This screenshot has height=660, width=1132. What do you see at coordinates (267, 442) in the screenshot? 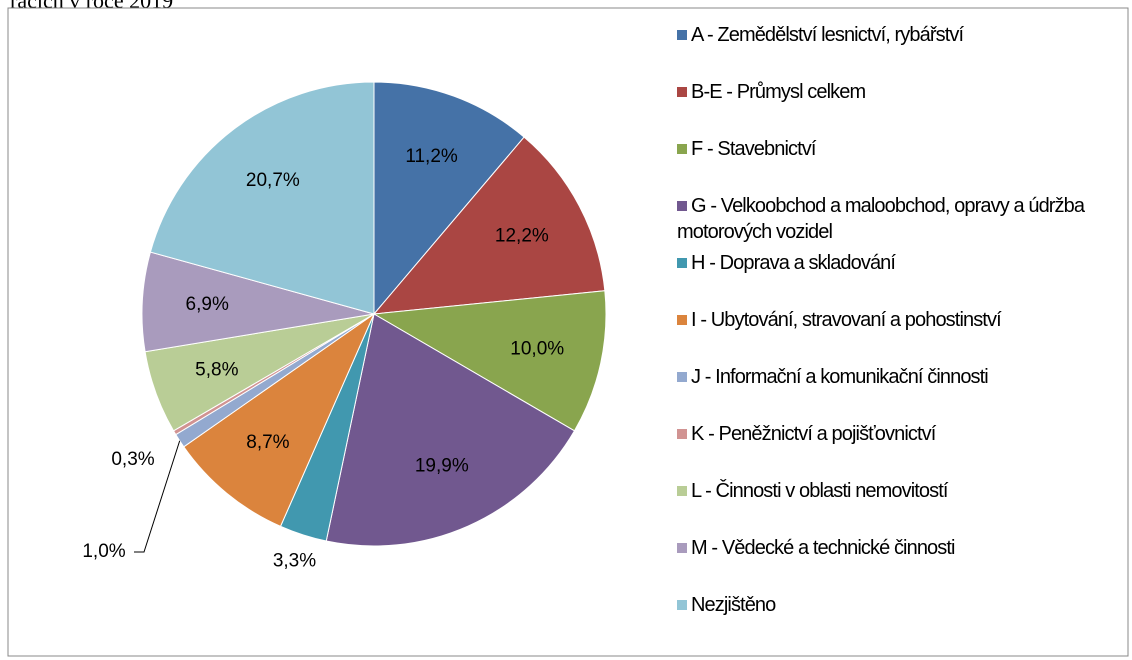
I see `data-label: 8,7%` at bounding box center [267, 442].